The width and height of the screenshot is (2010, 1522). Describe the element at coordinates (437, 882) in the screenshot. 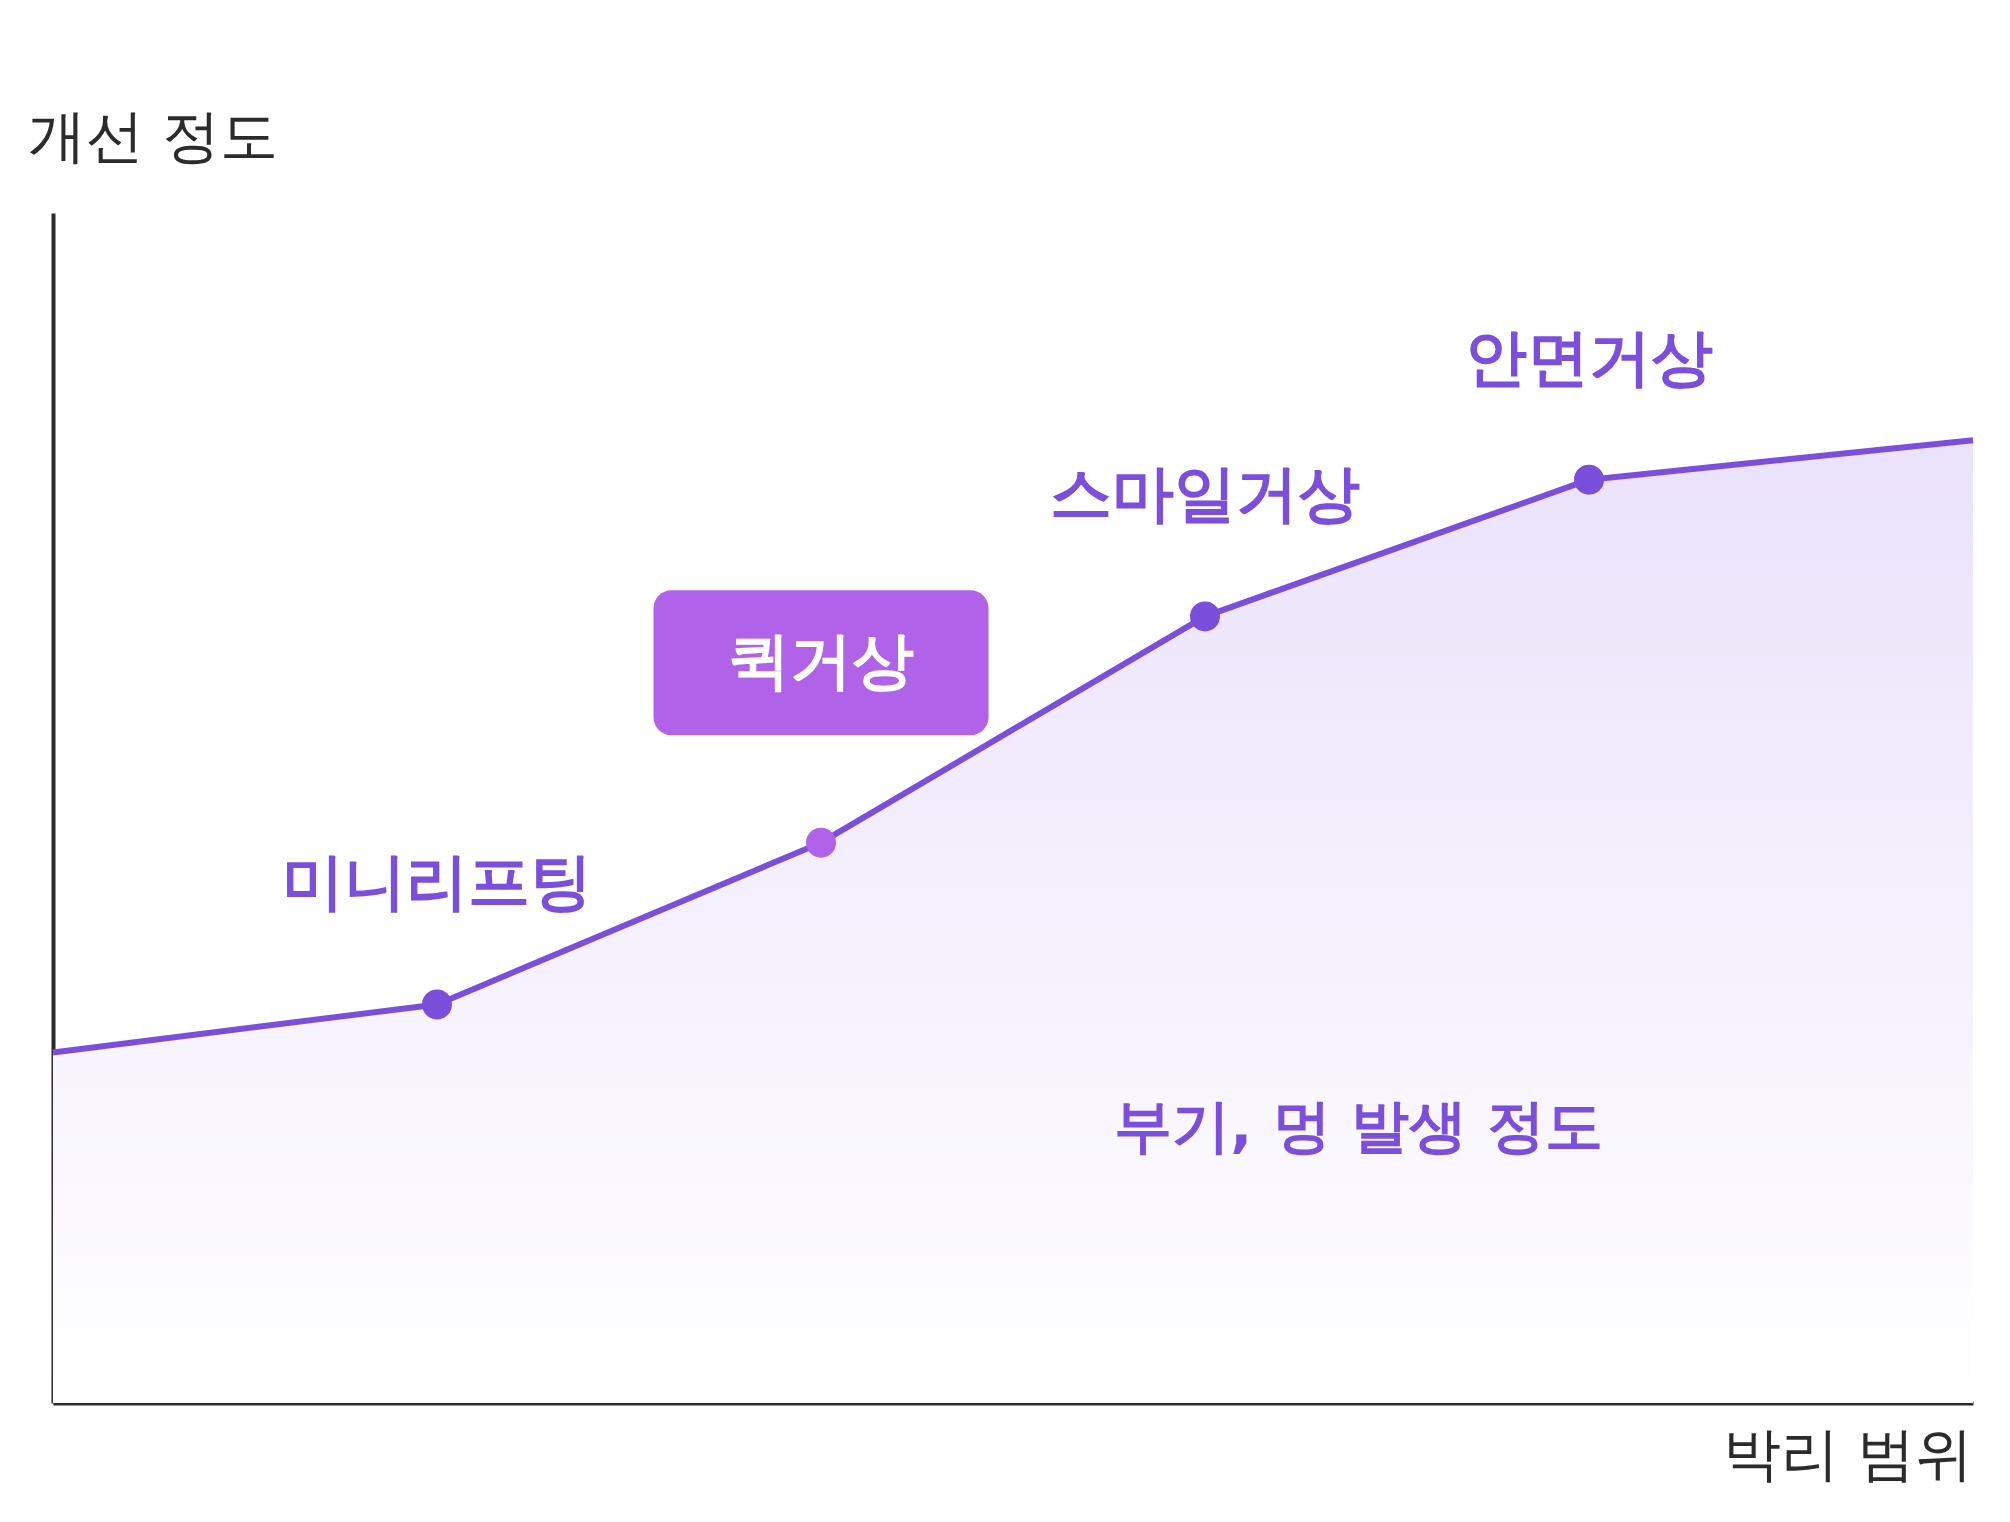

I see `x-tick-label: 미니리프팅` at that location.